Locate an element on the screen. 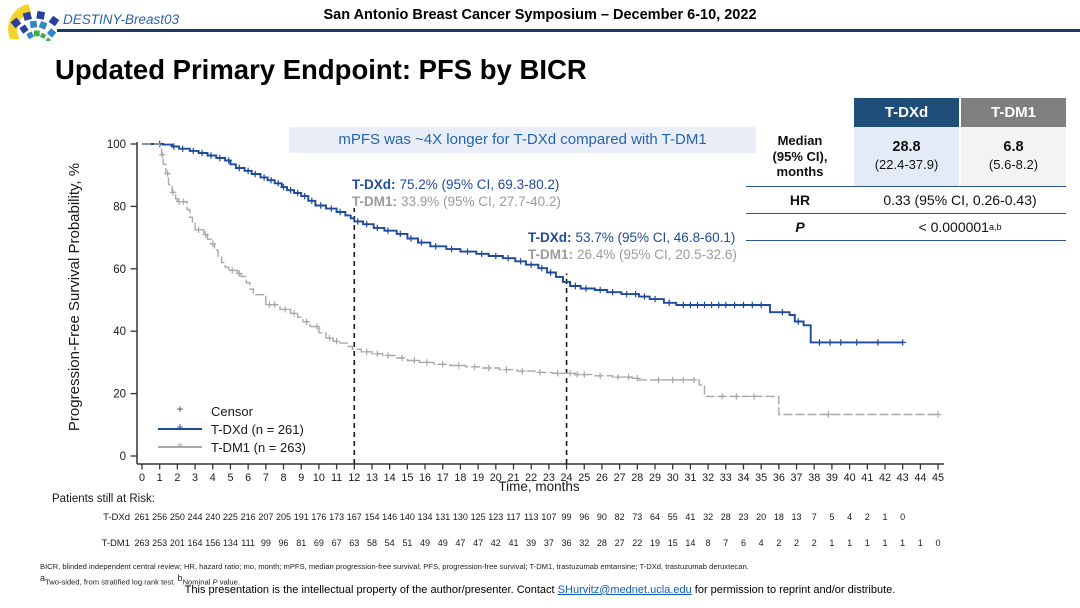  svg-text: 8 is located at coordinates (708, 543).